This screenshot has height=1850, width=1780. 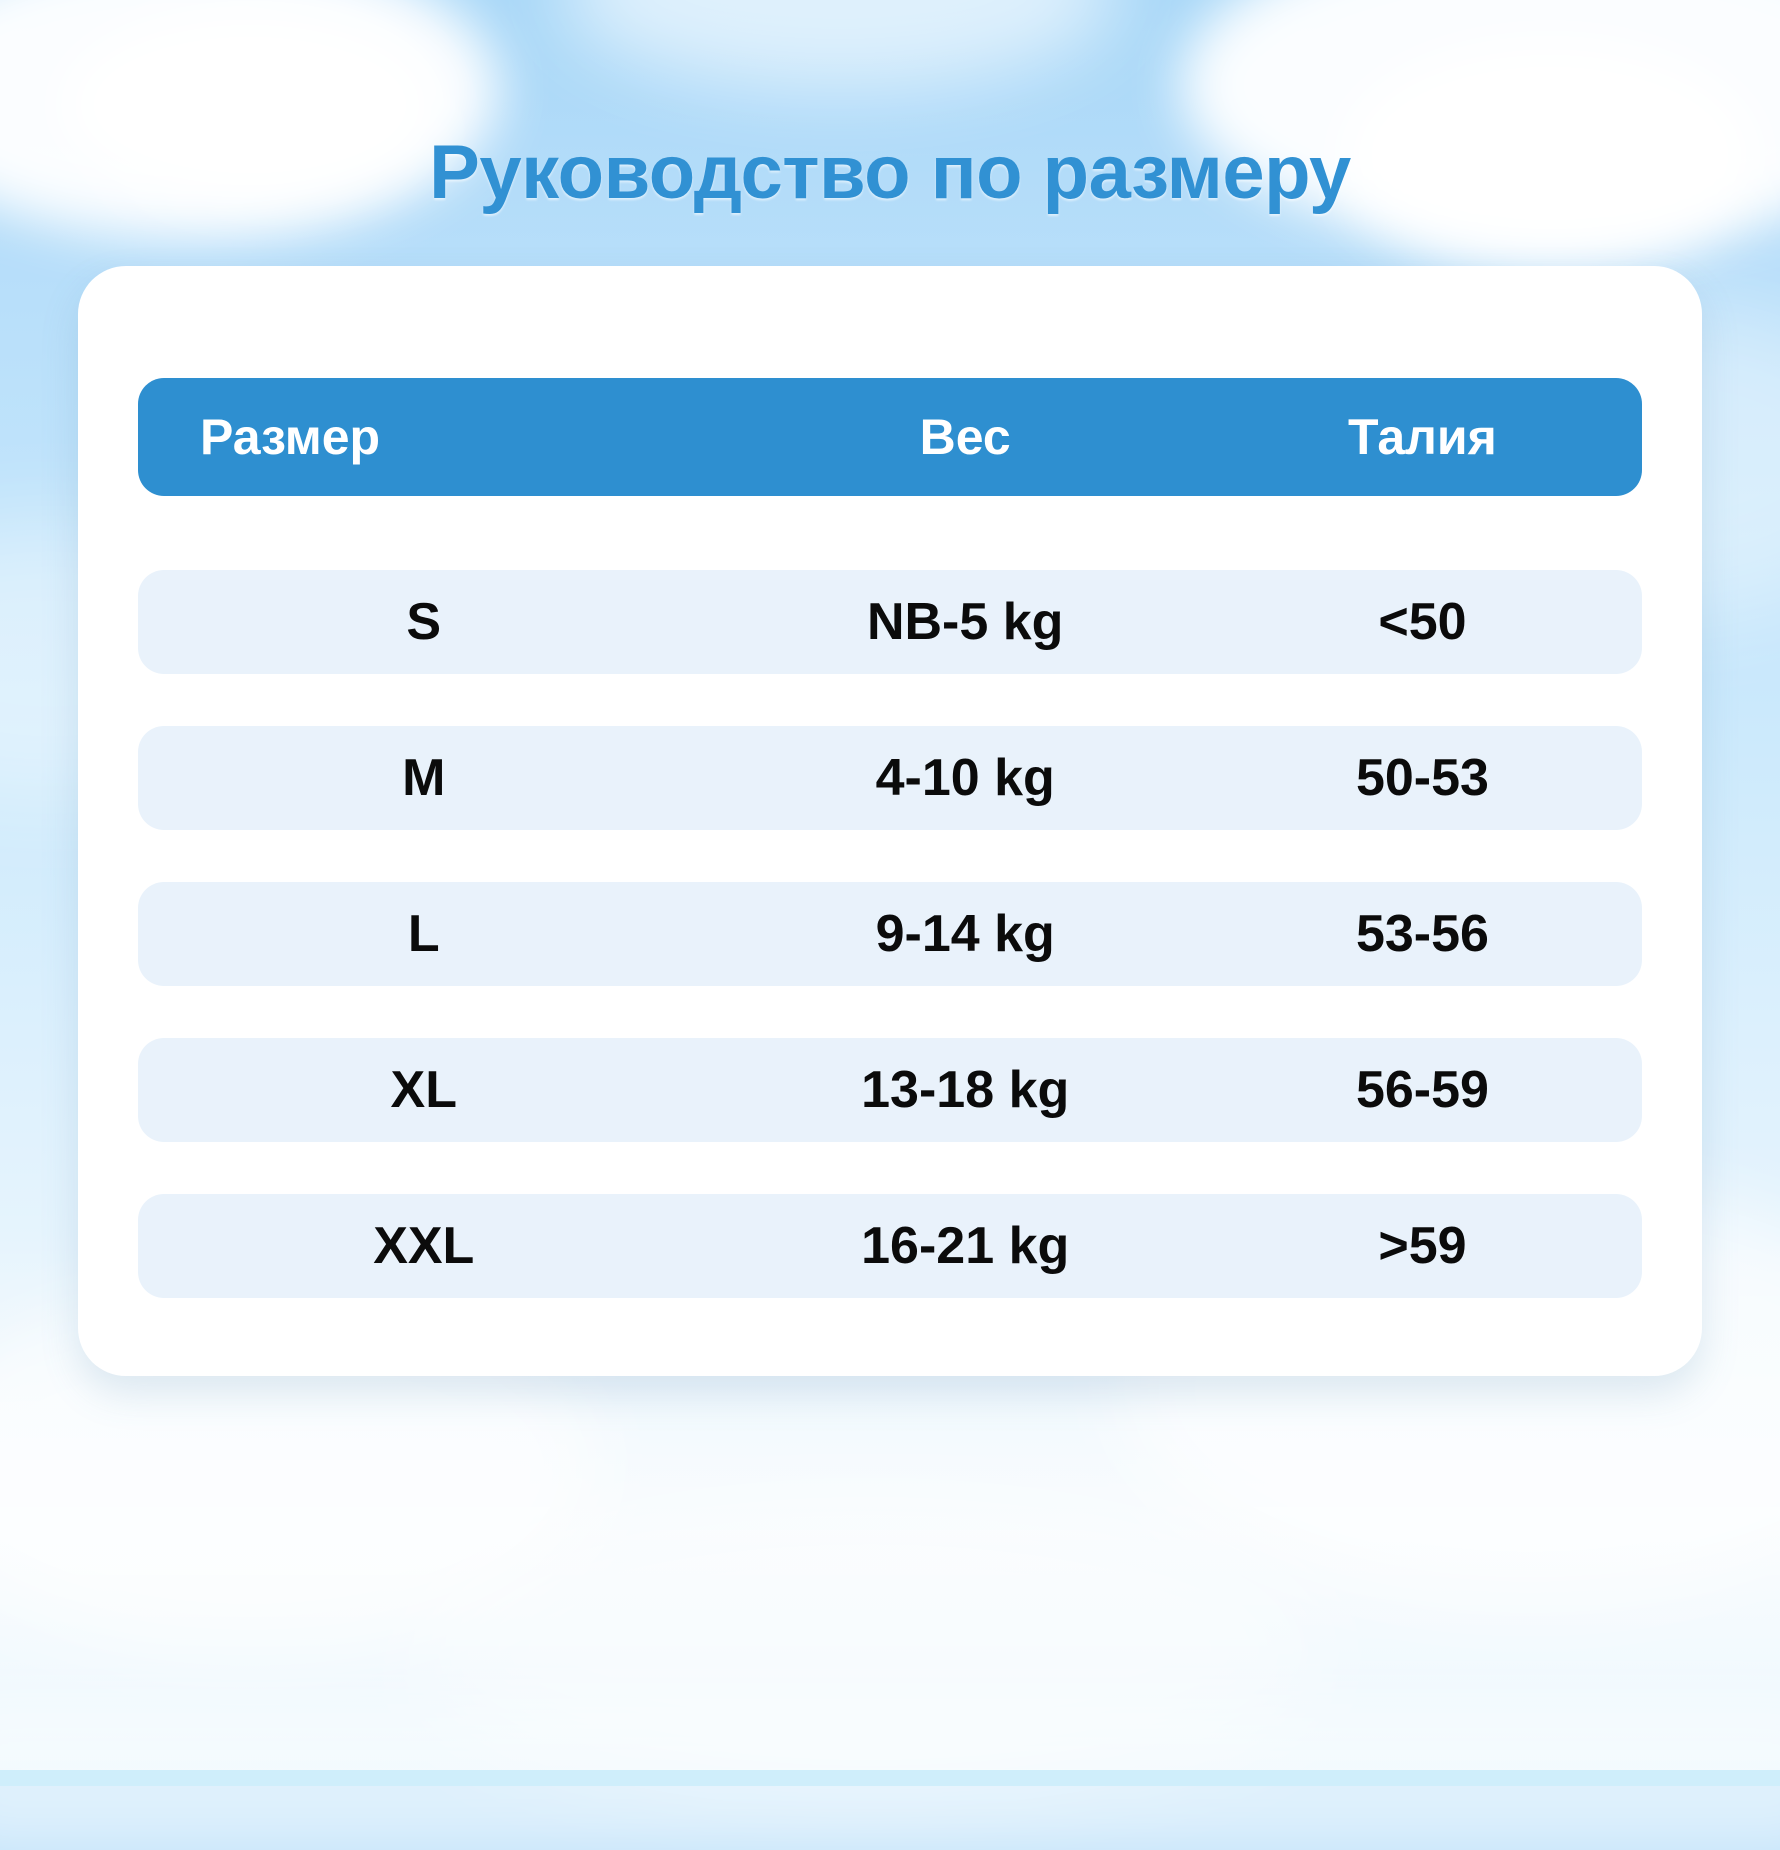 I want to click on cell-waist: >59, so click(x=1431, y=1246).